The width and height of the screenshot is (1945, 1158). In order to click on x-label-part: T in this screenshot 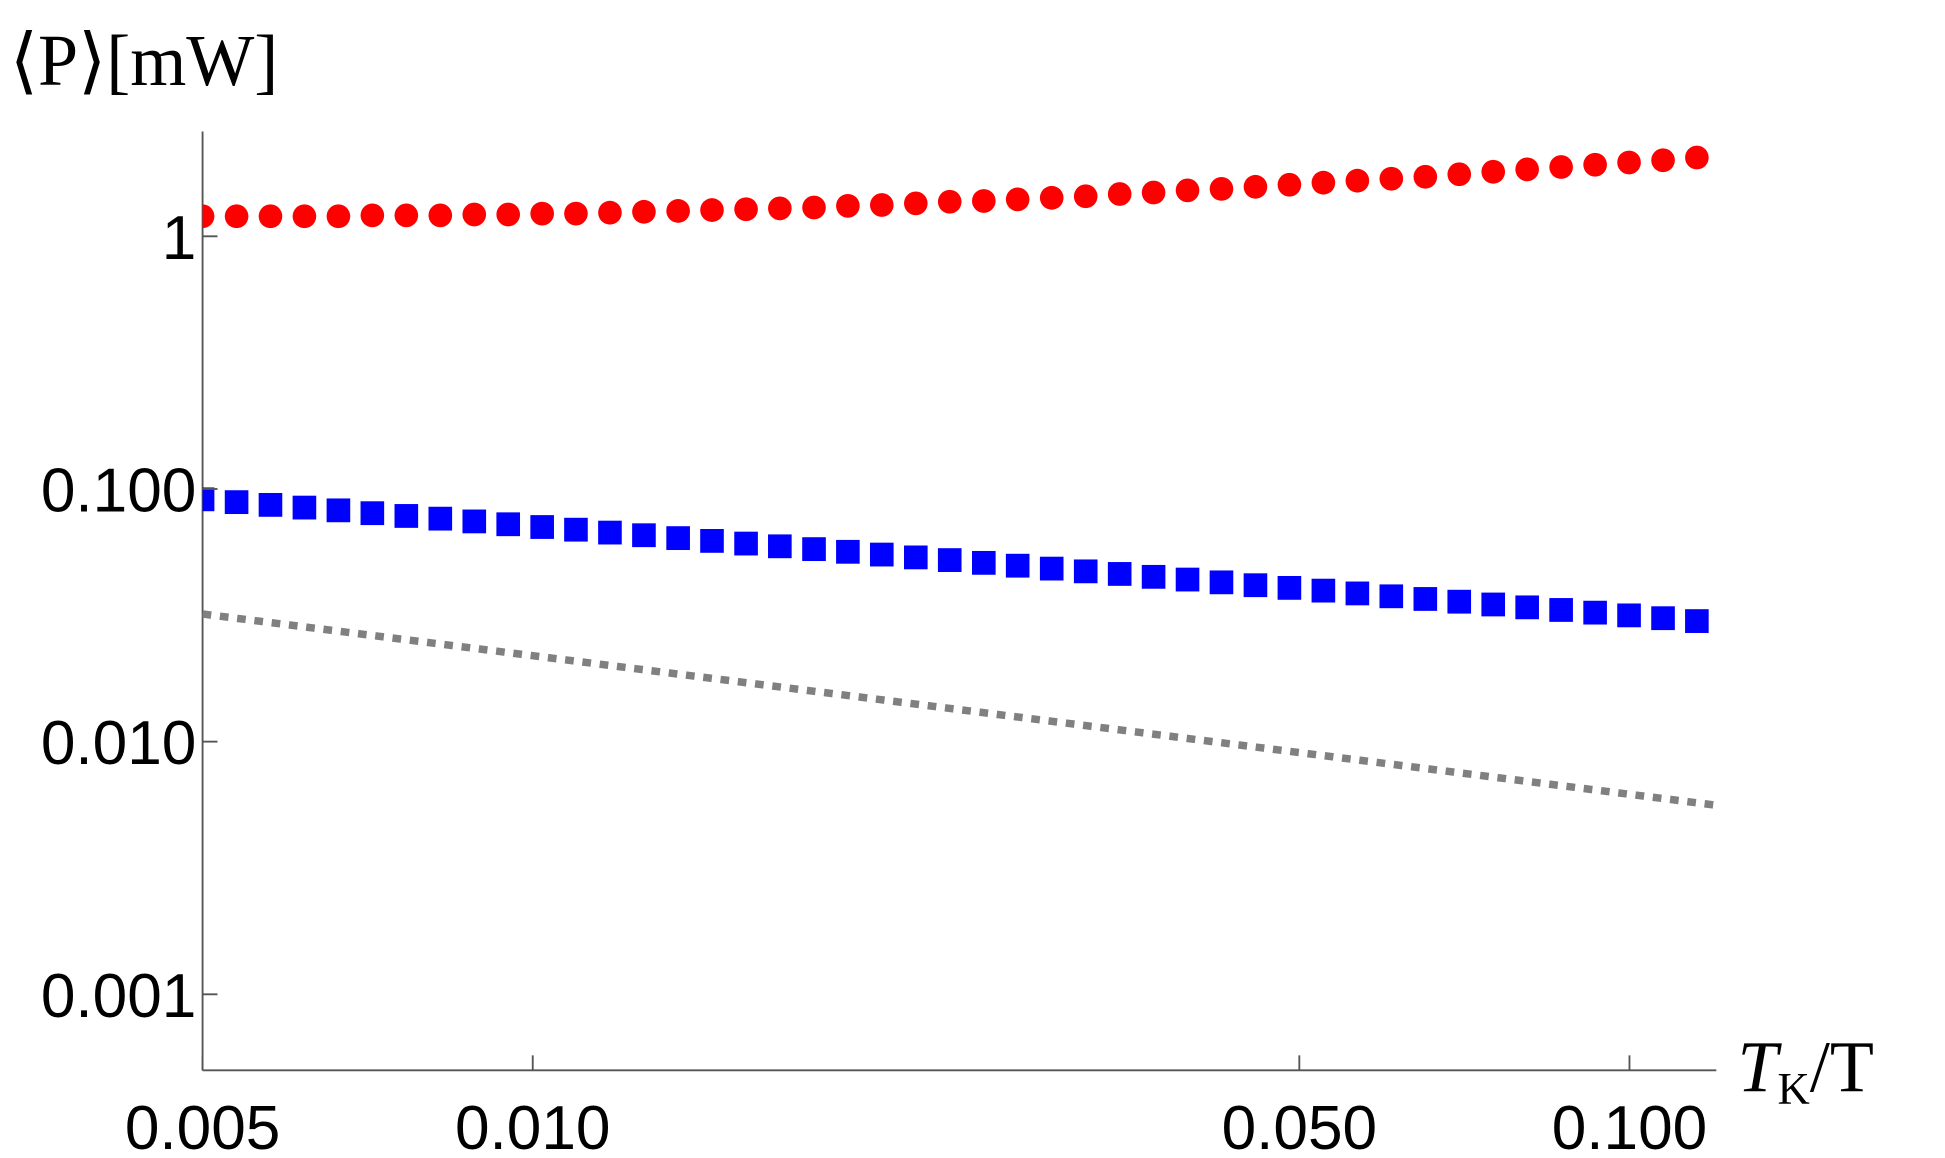, I will do `click(1759, 1067)`.